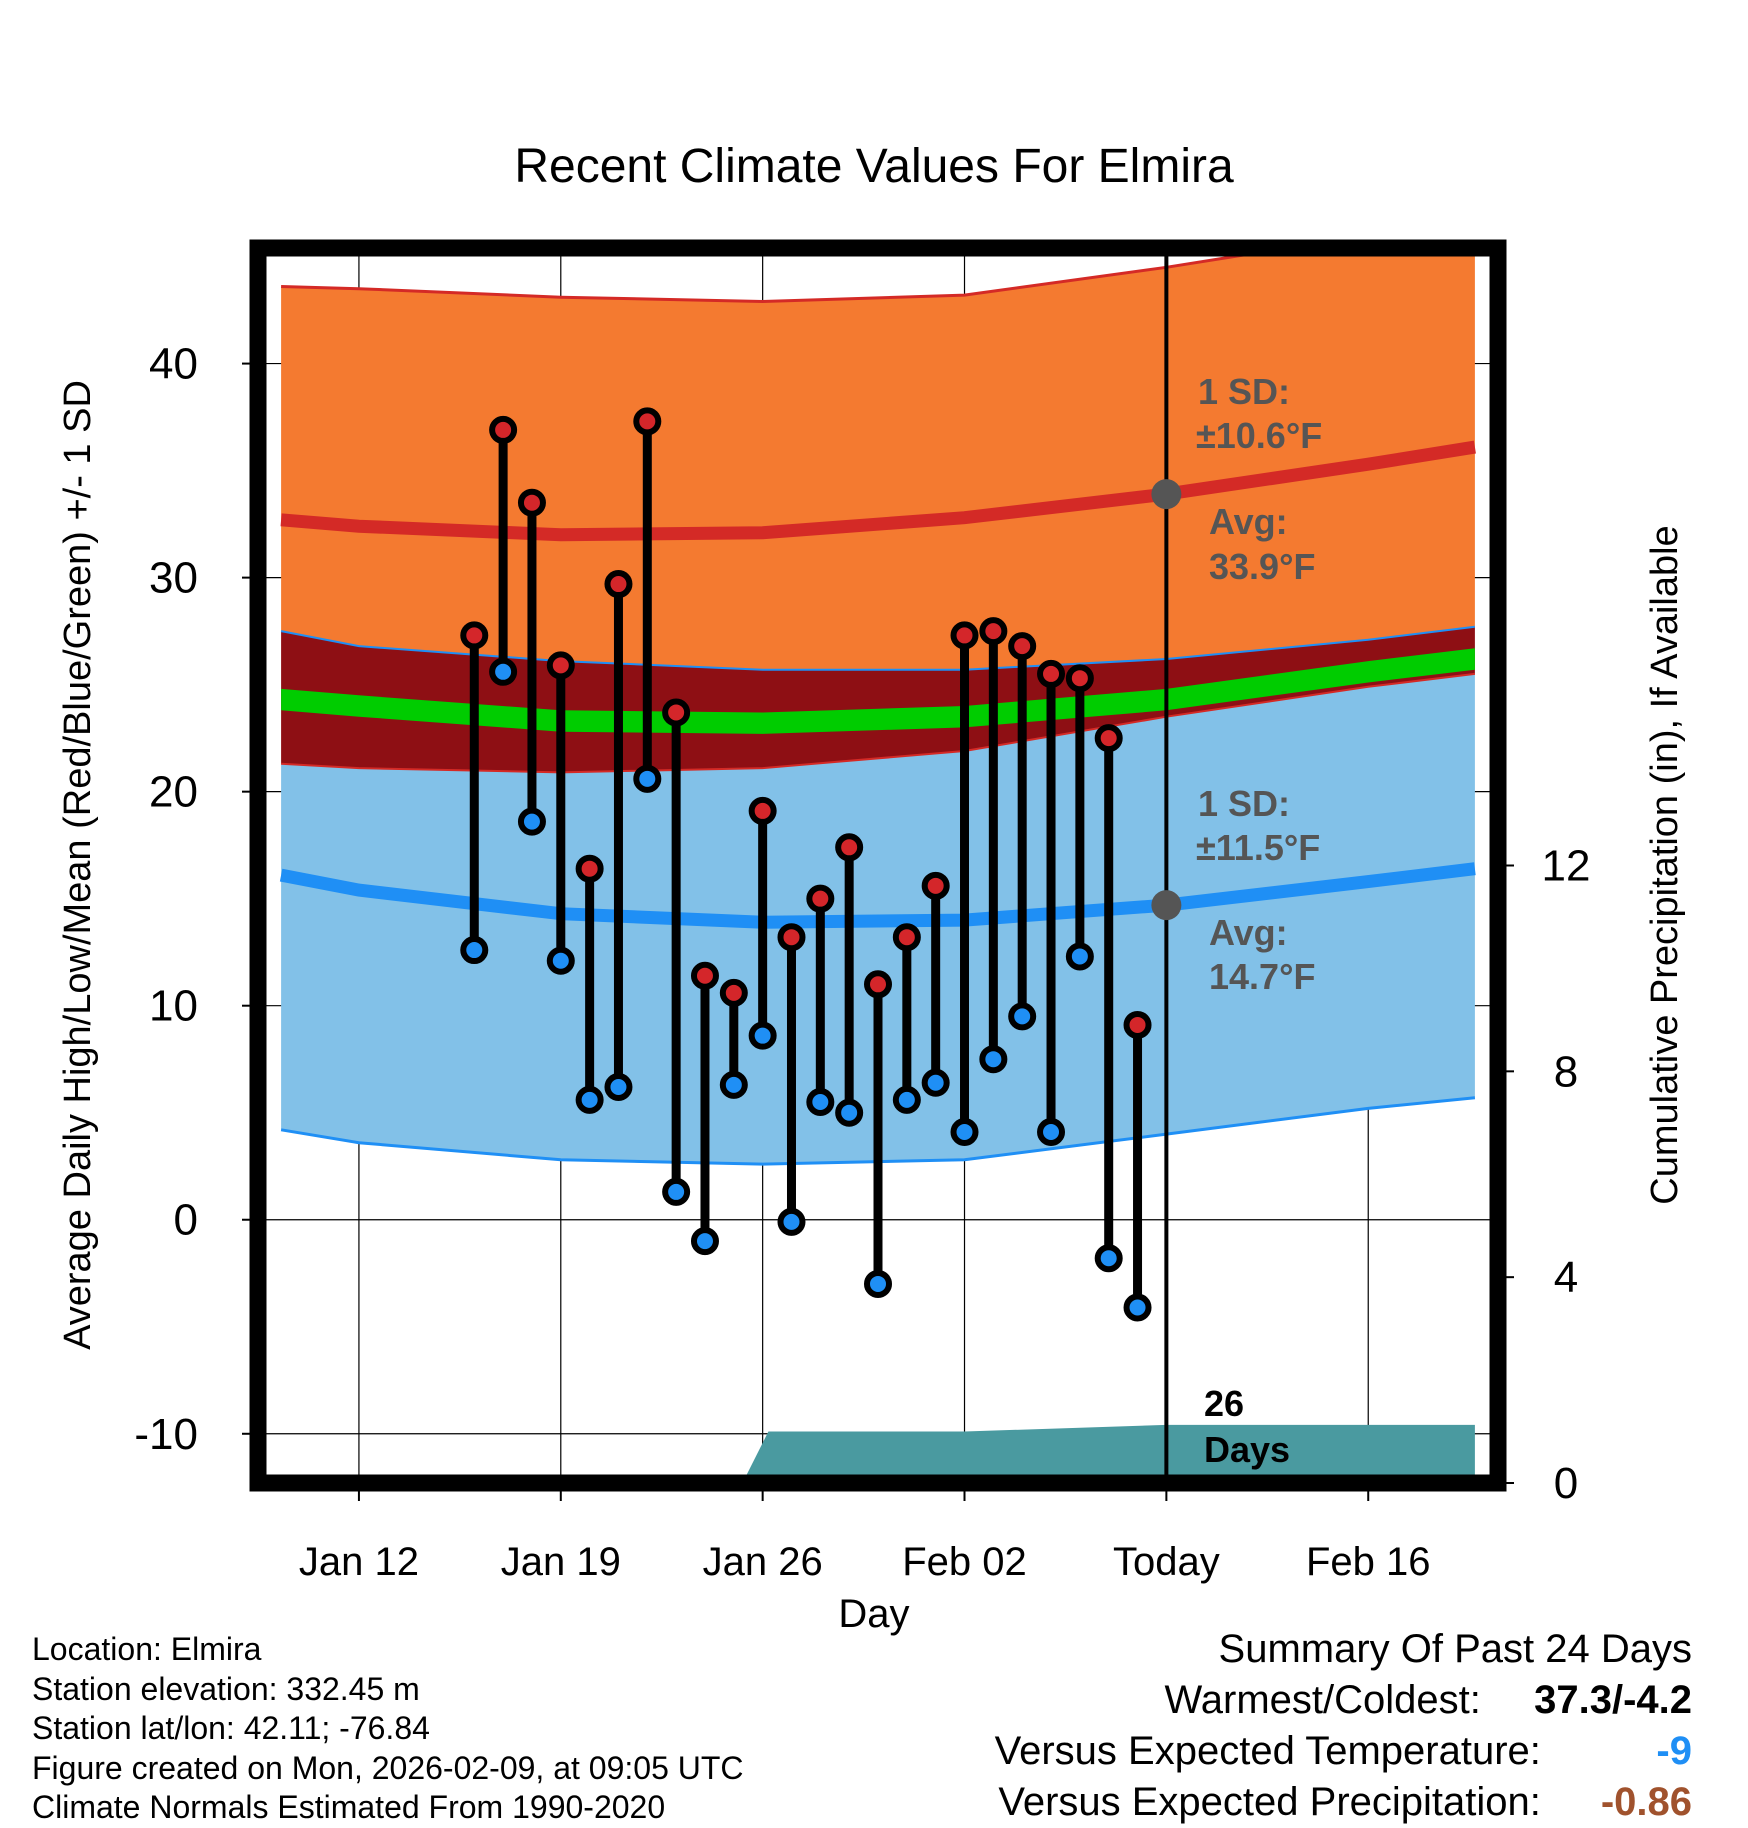 The image size is (1748, 1828). I want to click on summary-title: Summary Of Past 24 Days, so click(1455, 1649).